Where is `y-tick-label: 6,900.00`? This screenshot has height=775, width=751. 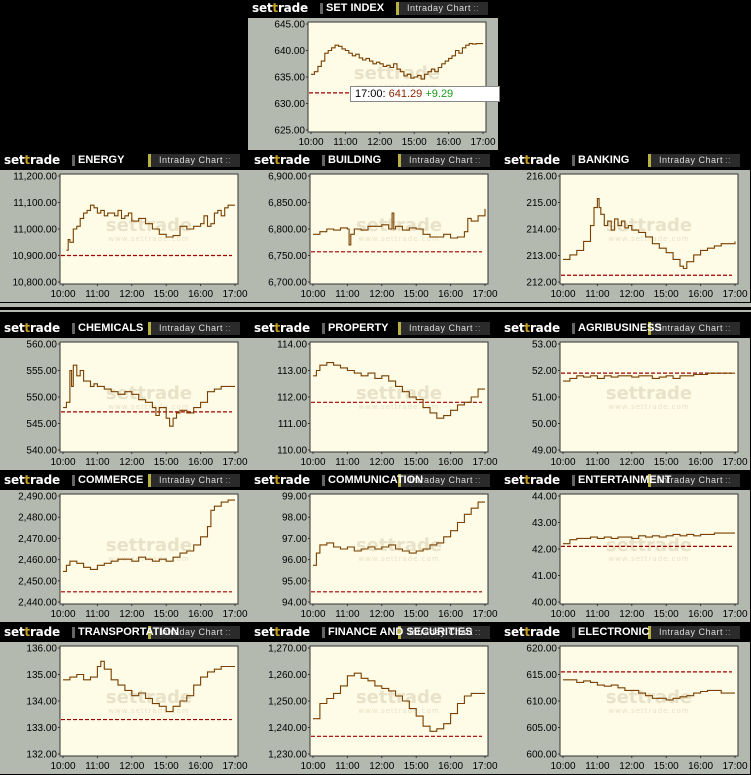
y-tick-label: 6,900.00 is located at coordinates (287, 177).